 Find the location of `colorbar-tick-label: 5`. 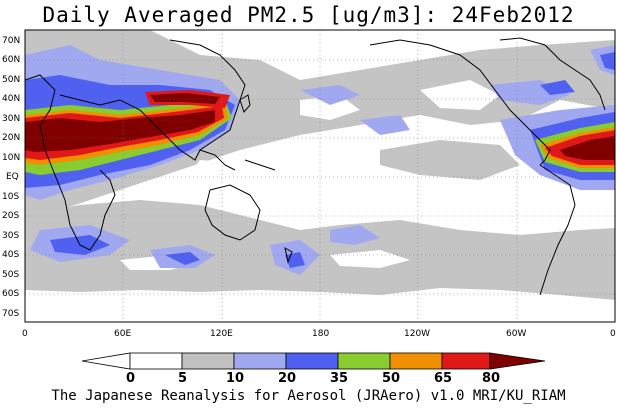

colorbar-tick-label: 5 is located at coordinates (182, 378).